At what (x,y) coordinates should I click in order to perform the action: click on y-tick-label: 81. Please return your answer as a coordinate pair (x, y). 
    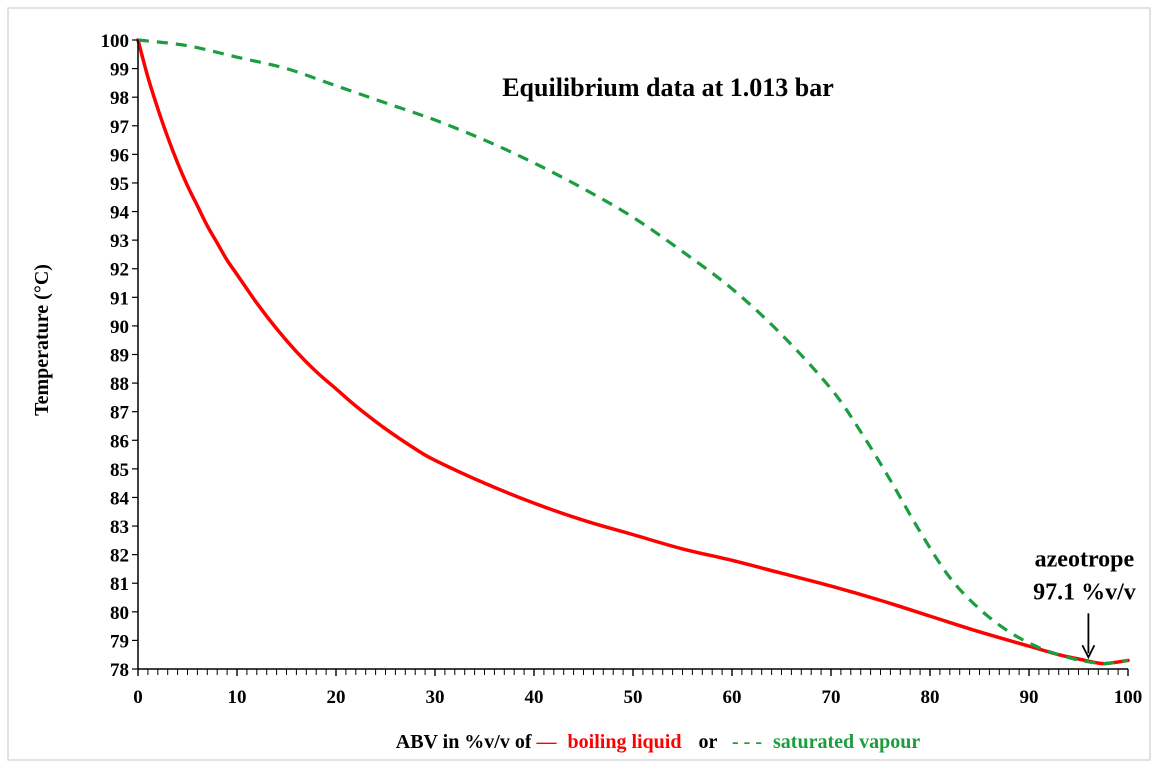
    Looking at the image, I should click on (119, 584).